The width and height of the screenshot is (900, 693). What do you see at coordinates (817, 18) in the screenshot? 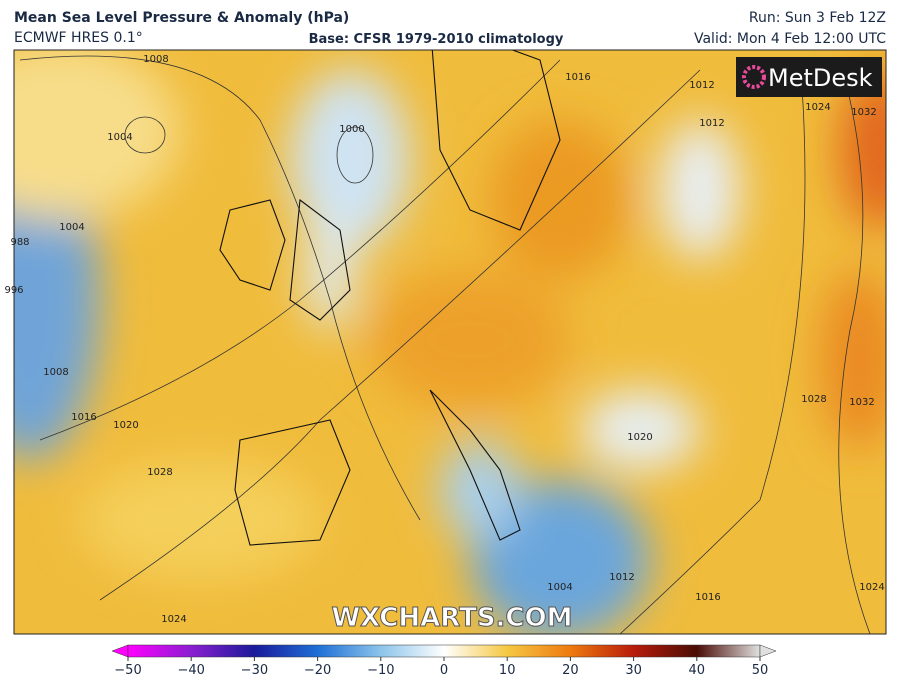
I see `run: Run: Sun 3 Feb 12Z` at bounding box center [817, 18].